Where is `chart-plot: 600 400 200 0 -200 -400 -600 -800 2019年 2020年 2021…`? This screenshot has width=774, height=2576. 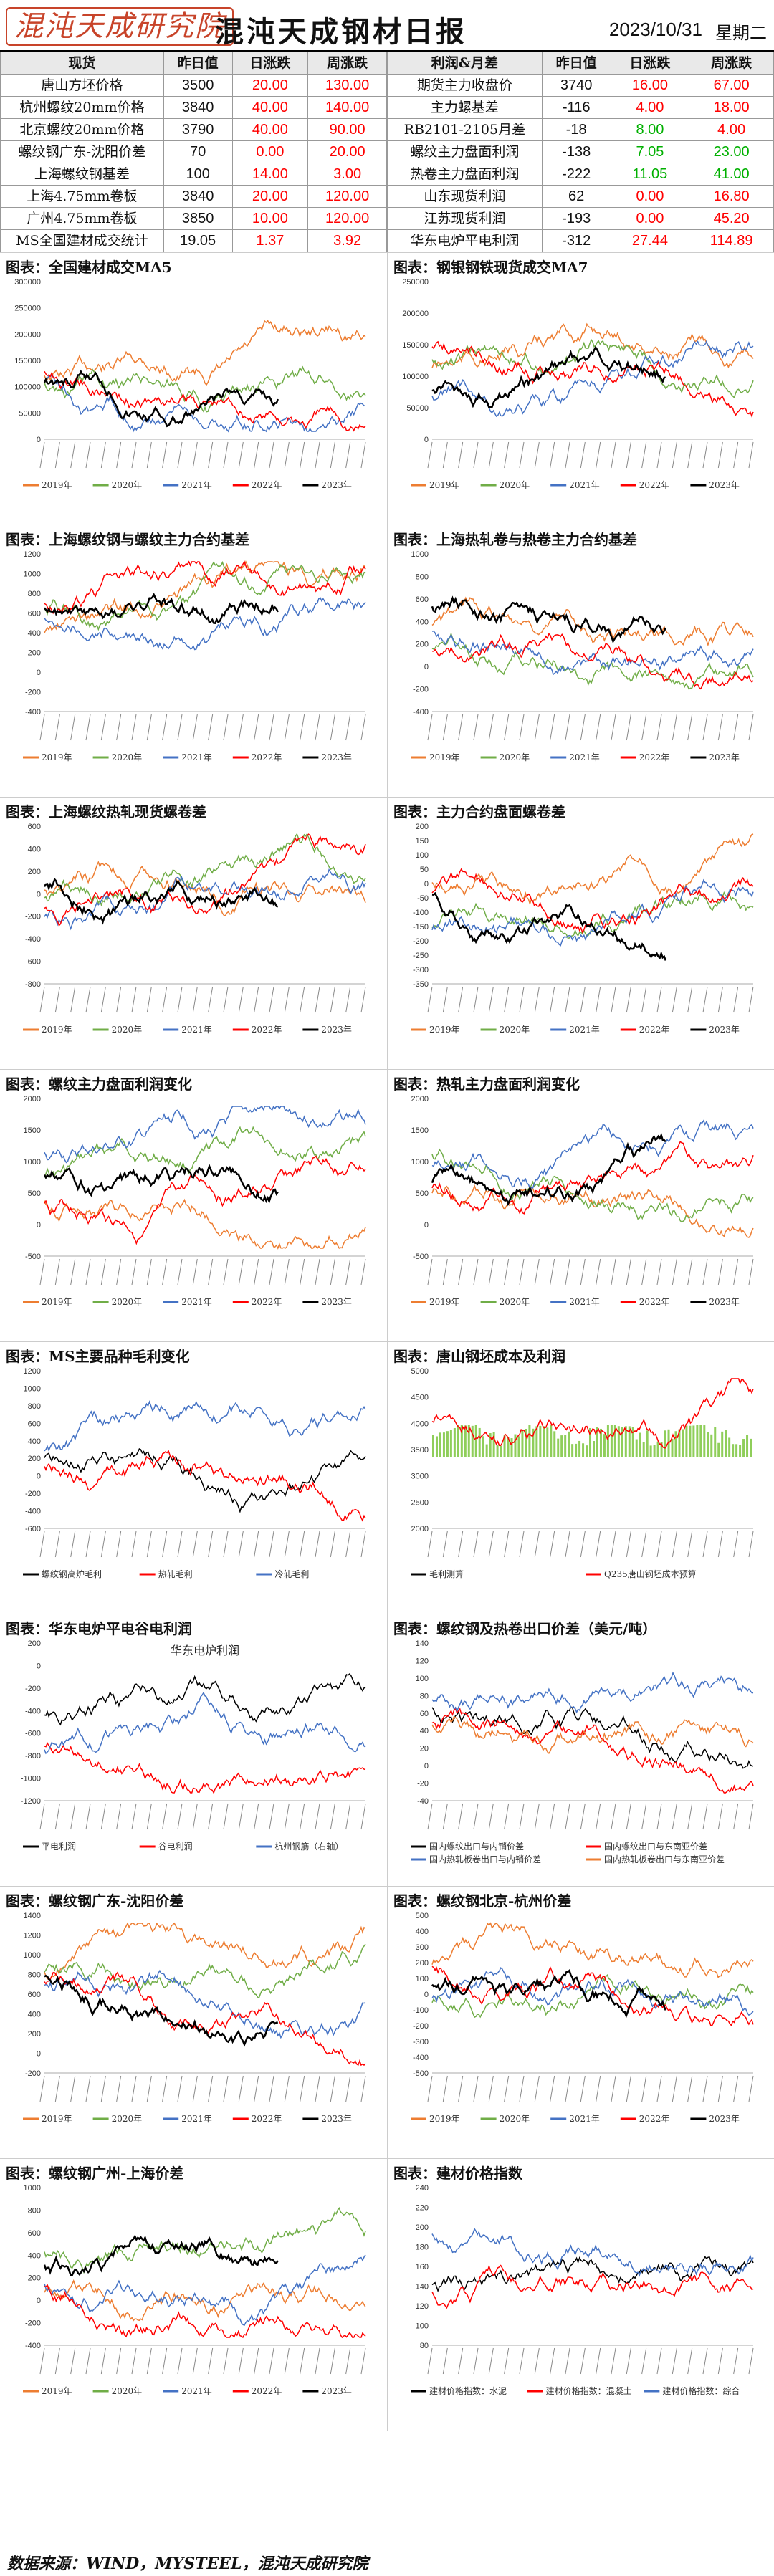
chart-plot: 600 400 200 0 -200 -400 -600 -800 2019年 2020年 2021… is located at coordinates (195, 929).